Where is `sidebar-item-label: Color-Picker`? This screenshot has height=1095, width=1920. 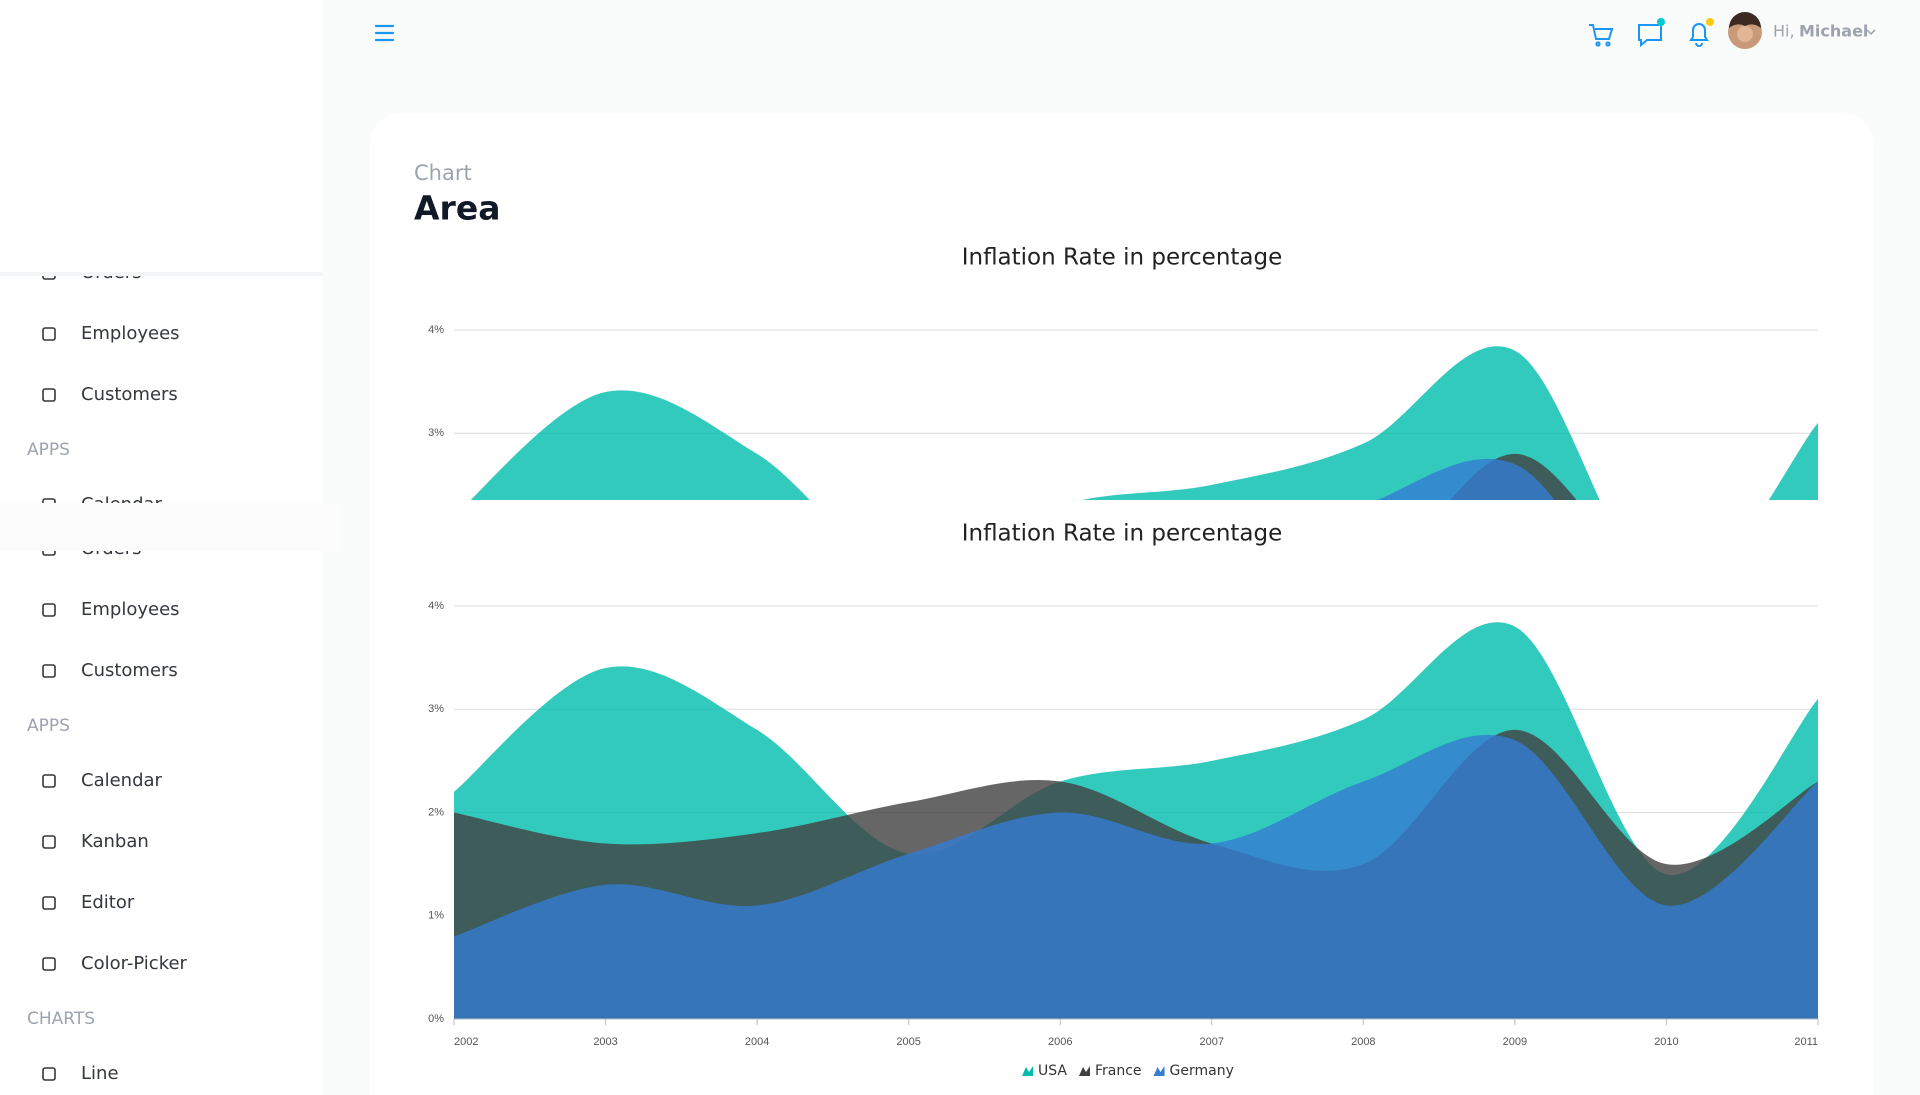 sidebar-item-label: Color-Picker is located at coordinates (134, 963).